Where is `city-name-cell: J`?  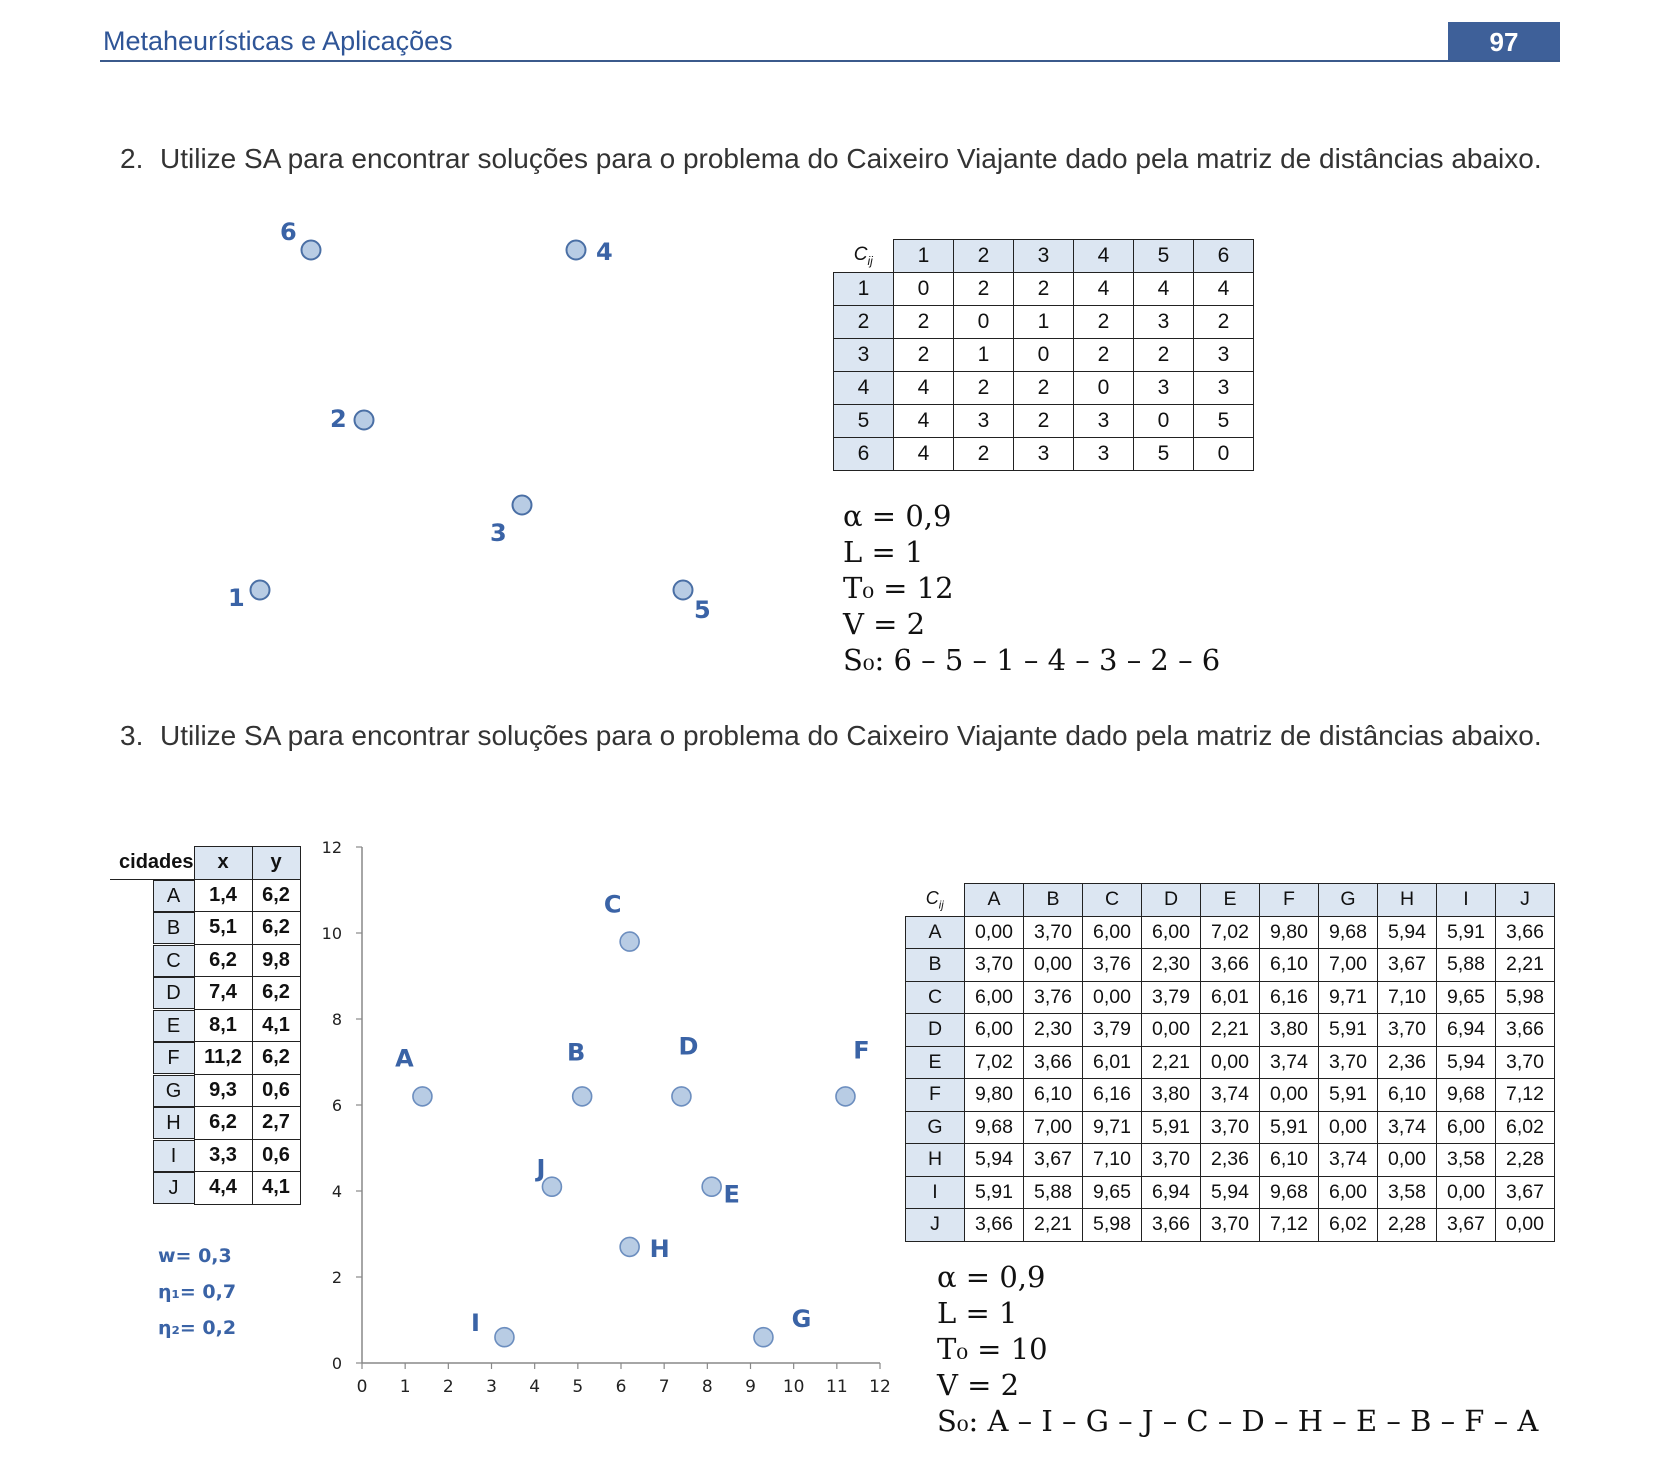
city-name-cell: J is located at coordinates (152, 1188).